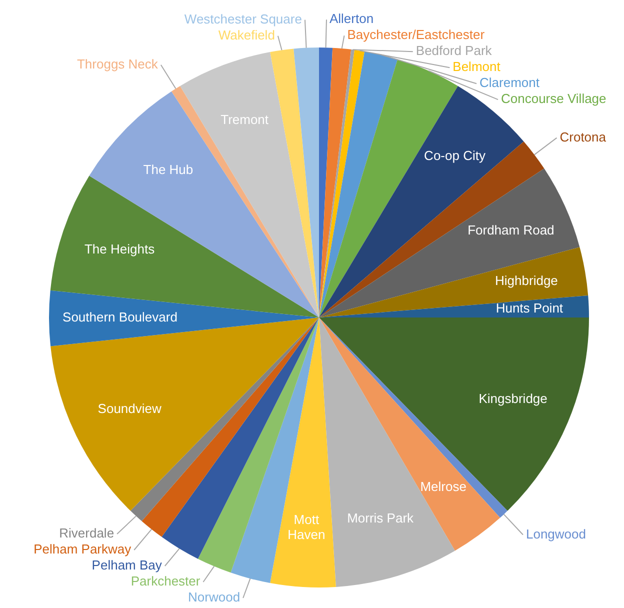 Image resolution: width=624 pixels, height=608 pixels. Describe the element at coordinates (351, 18) in the screenshot. I see `slice-label: Allerton` at that location.